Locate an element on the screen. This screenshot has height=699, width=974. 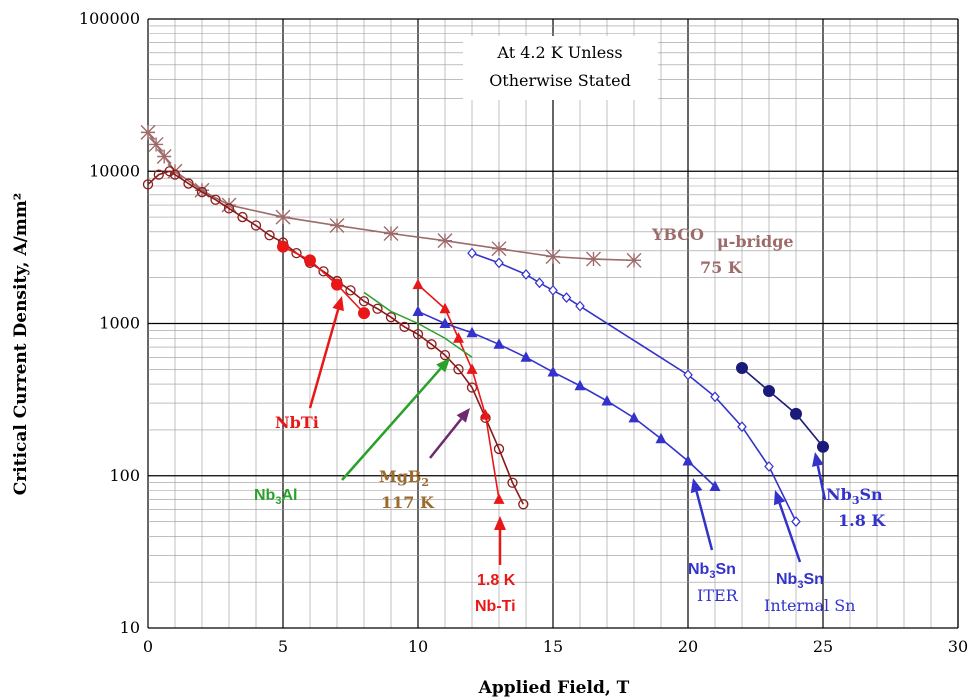
nb3sn-iter-label: Nb3Sn is located at coordinates (712, 571).